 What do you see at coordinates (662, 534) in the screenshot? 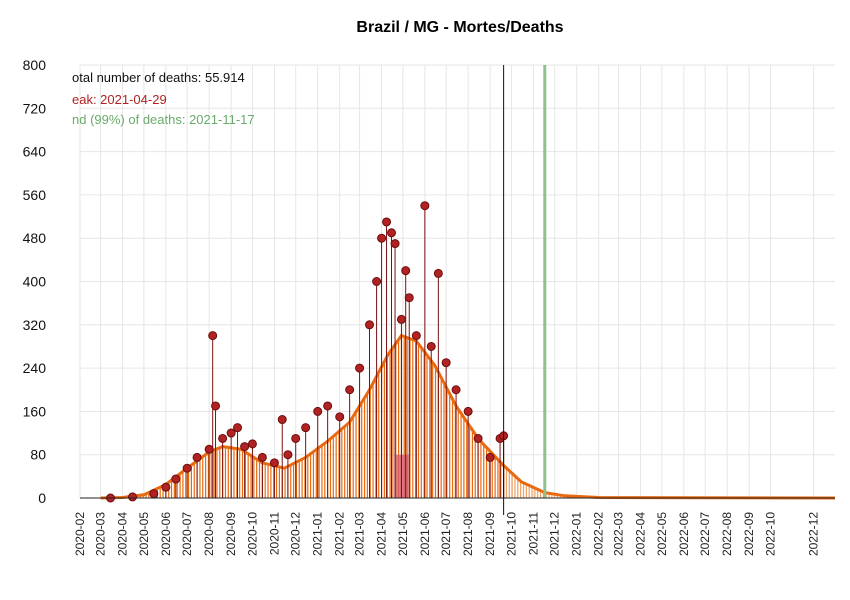
I see `x-tick-label: 2022-05` at bounding box center [662, 534].